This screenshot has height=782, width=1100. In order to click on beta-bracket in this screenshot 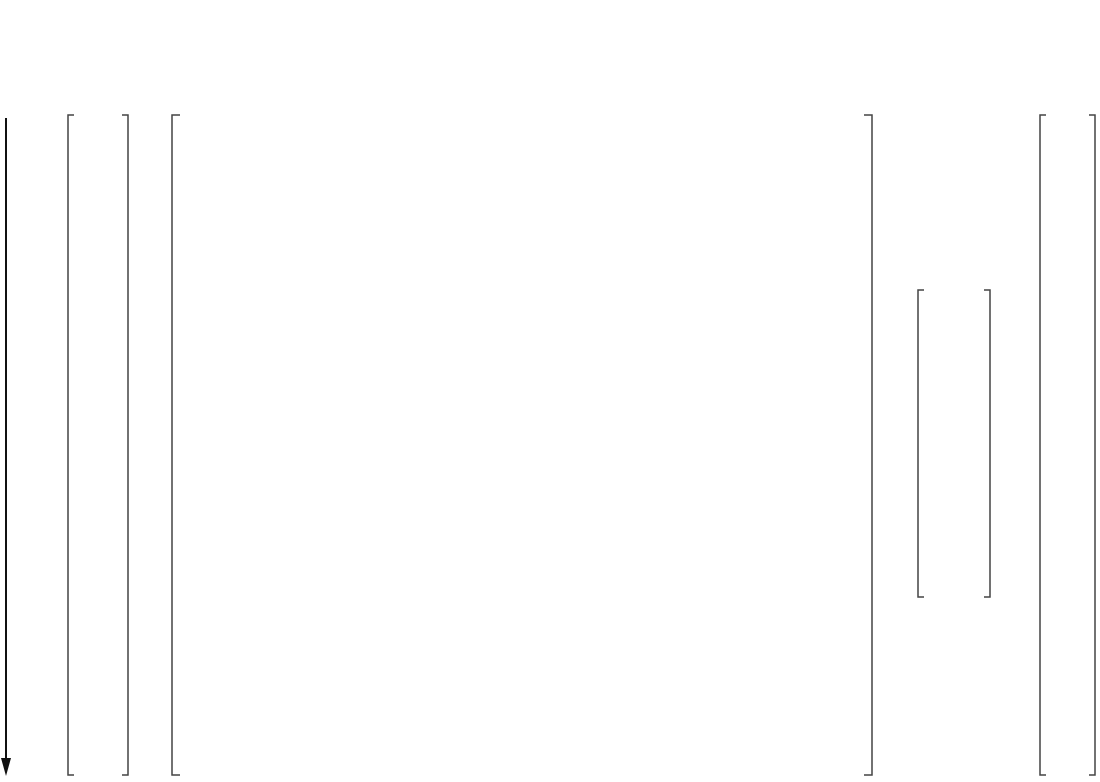, I will do `click(954, 443)`.